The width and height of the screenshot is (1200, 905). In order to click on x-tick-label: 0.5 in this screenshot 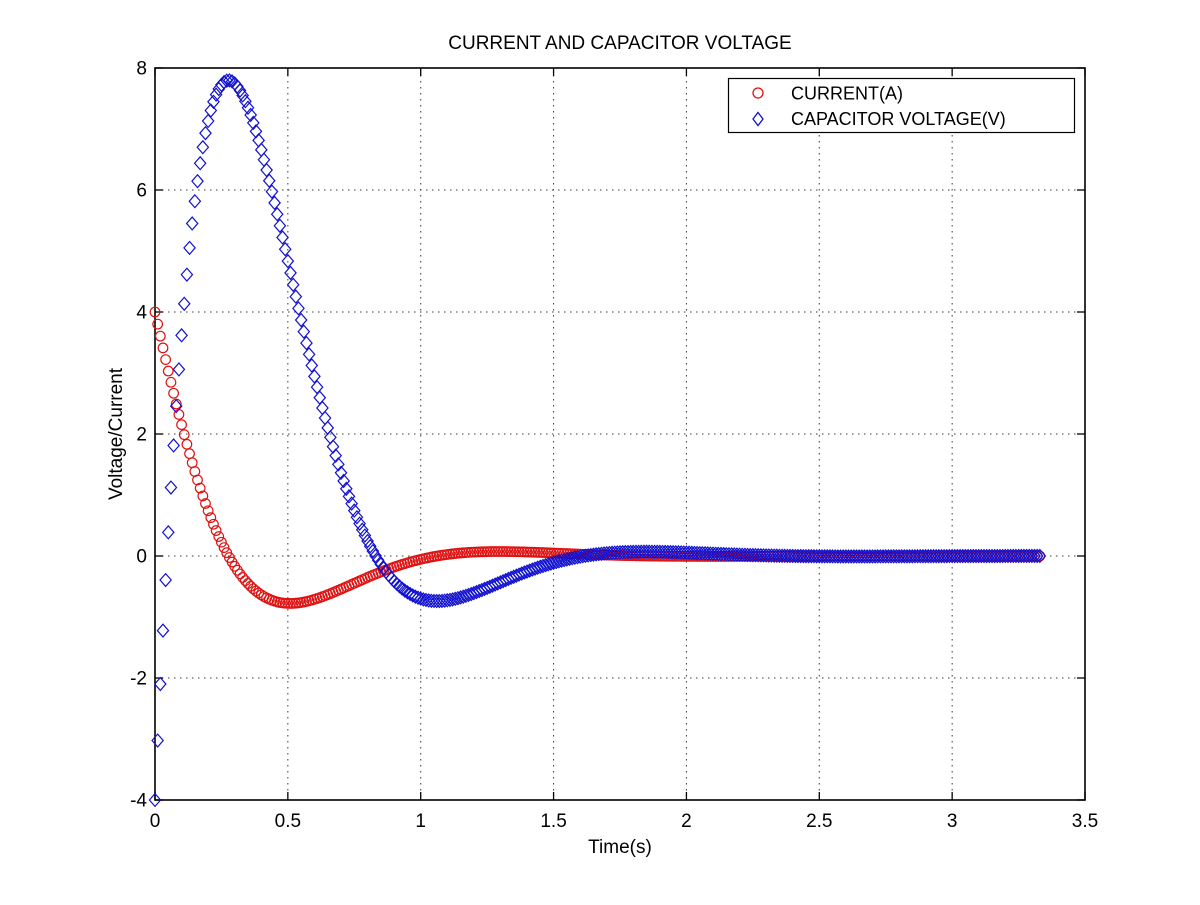, I will do `click(288, 821)`.